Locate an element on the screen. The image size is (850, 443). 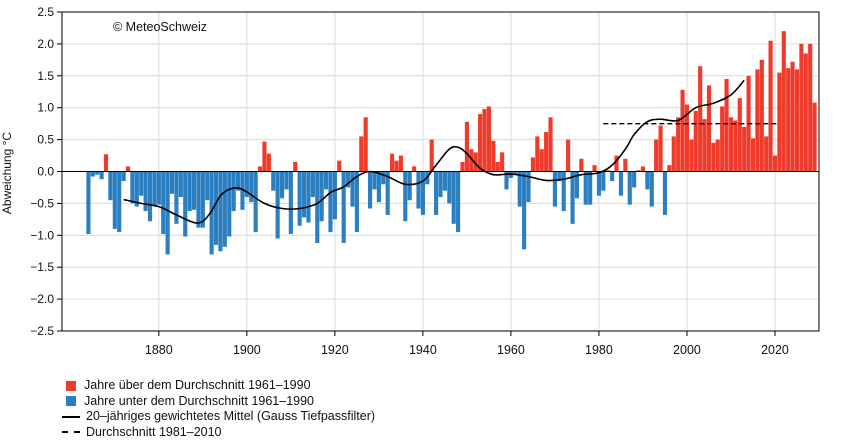
x-tick-label: 1960 is located at coordinates (511, 350).